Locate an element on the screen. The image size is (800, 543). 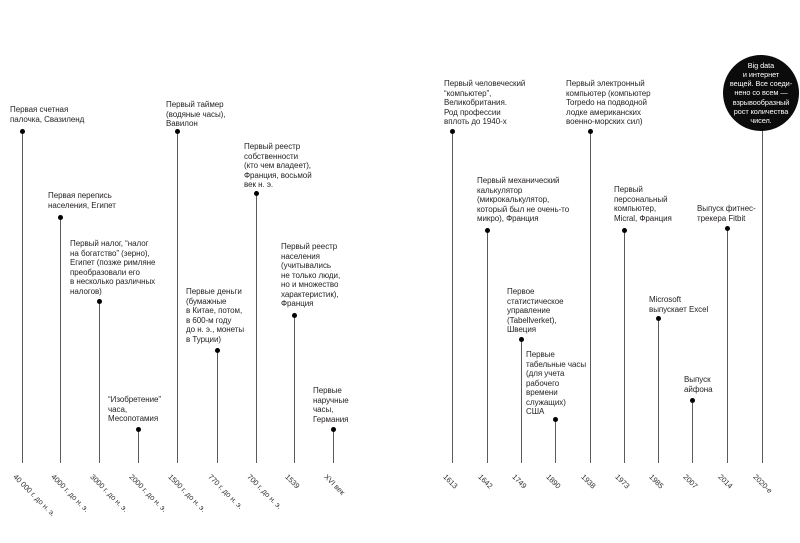
event-annotation-line: до н. э., монеты is located at coordinates (215, 329).